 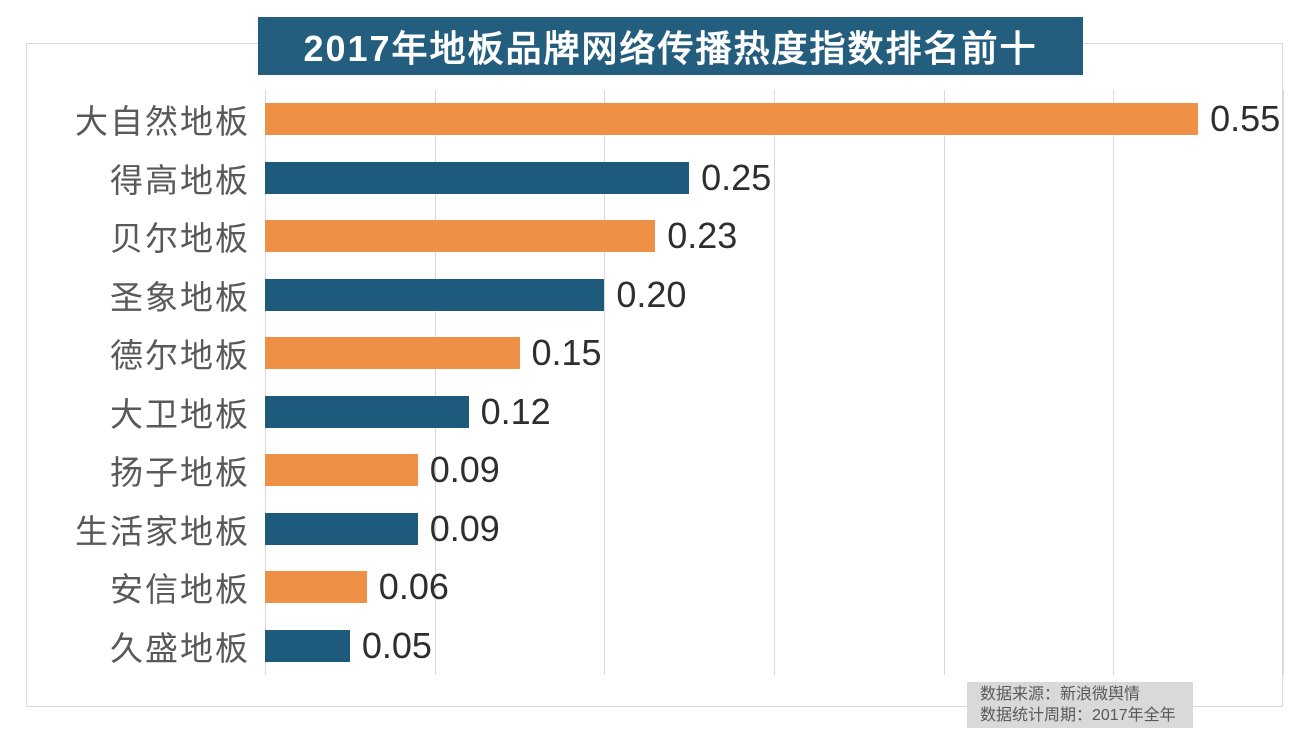 I want to click on bar-track: 0.55, so click(x=774, y=119).